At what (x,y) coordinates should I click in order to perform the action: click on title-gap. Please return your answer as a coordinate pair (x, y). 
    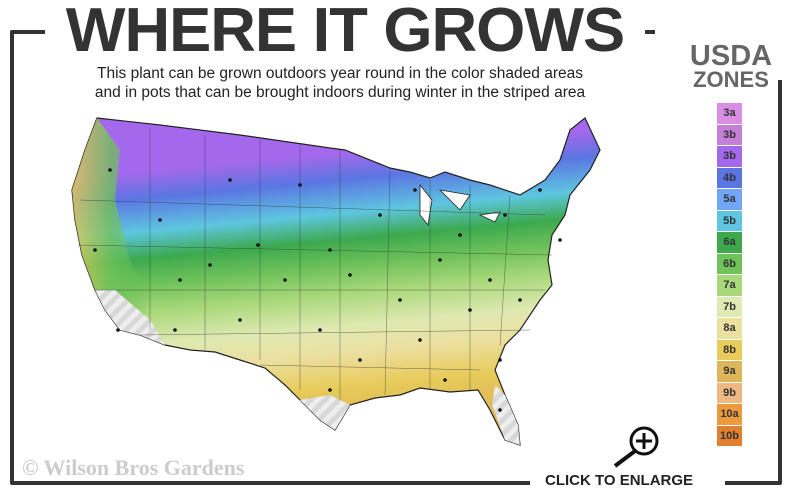
    Looking at the image, I should click on (345, 30).